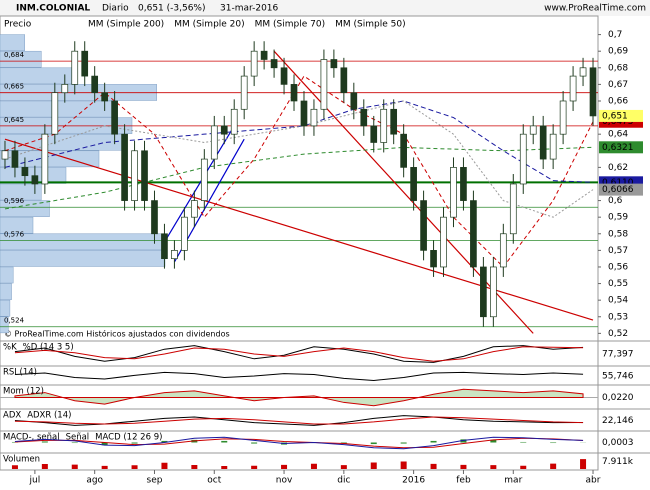  Describe the element at coordinates (618, 334) in the screenshot. I see `y-tick-label: 0,52` at that location.